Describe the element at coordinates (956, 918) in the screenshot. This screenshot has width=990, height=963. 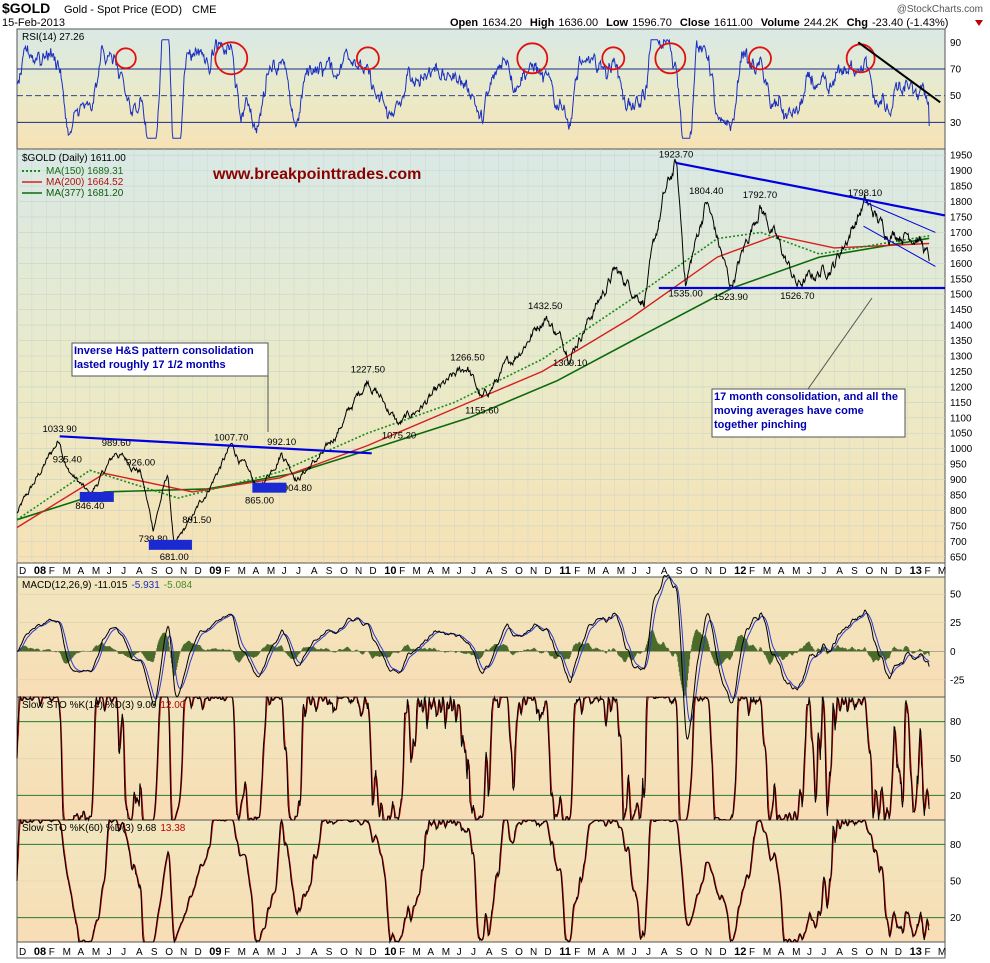
I see `stoch60-y-tick-label: 20` at that location.